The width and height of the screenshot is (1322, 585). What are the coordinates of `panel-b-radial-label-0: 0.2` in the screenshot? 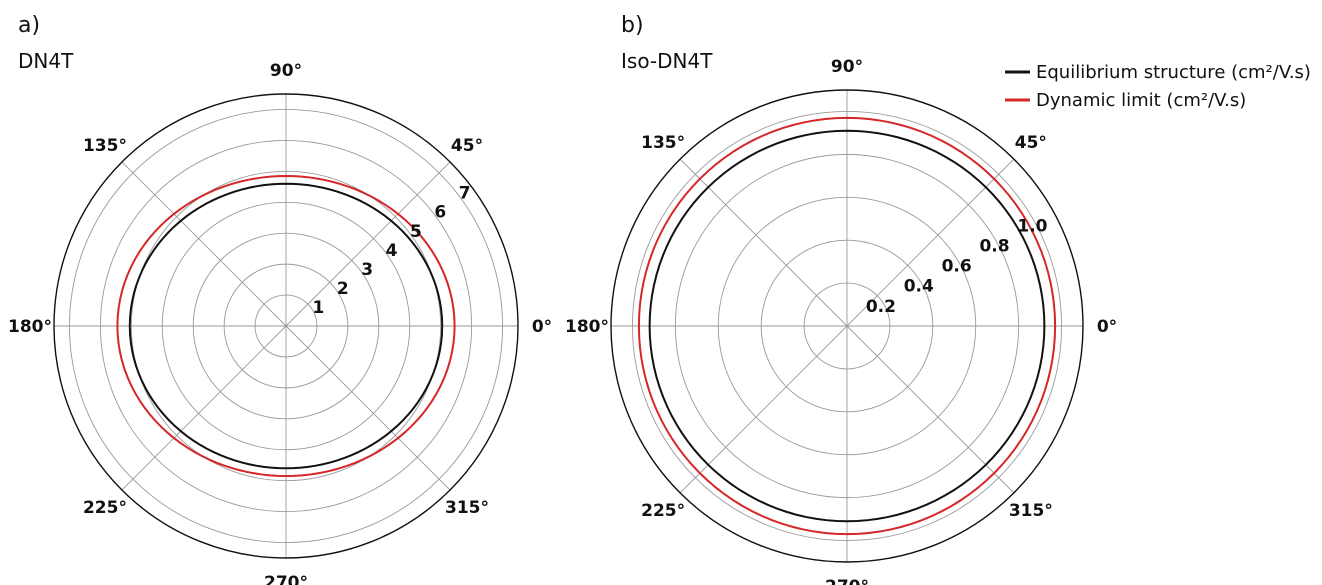 It's located at (881, 307).